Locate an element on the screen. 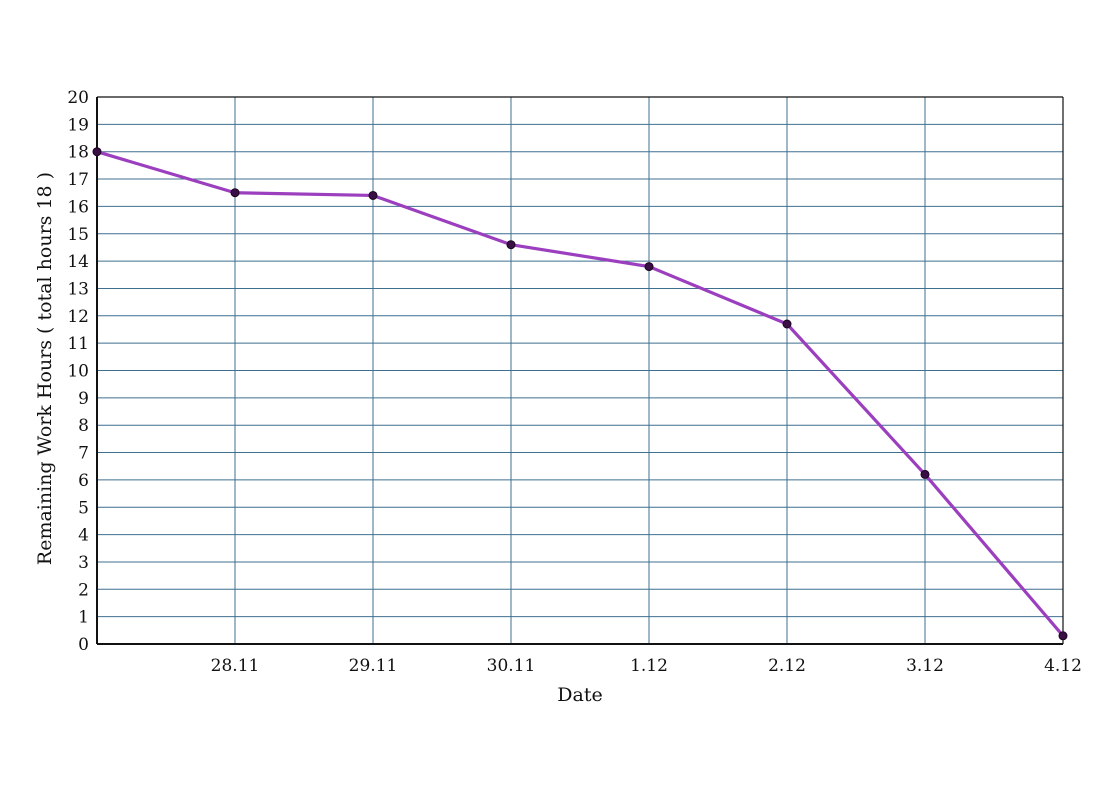  y-tick-label: 0 is located at coordinates (83, 645).